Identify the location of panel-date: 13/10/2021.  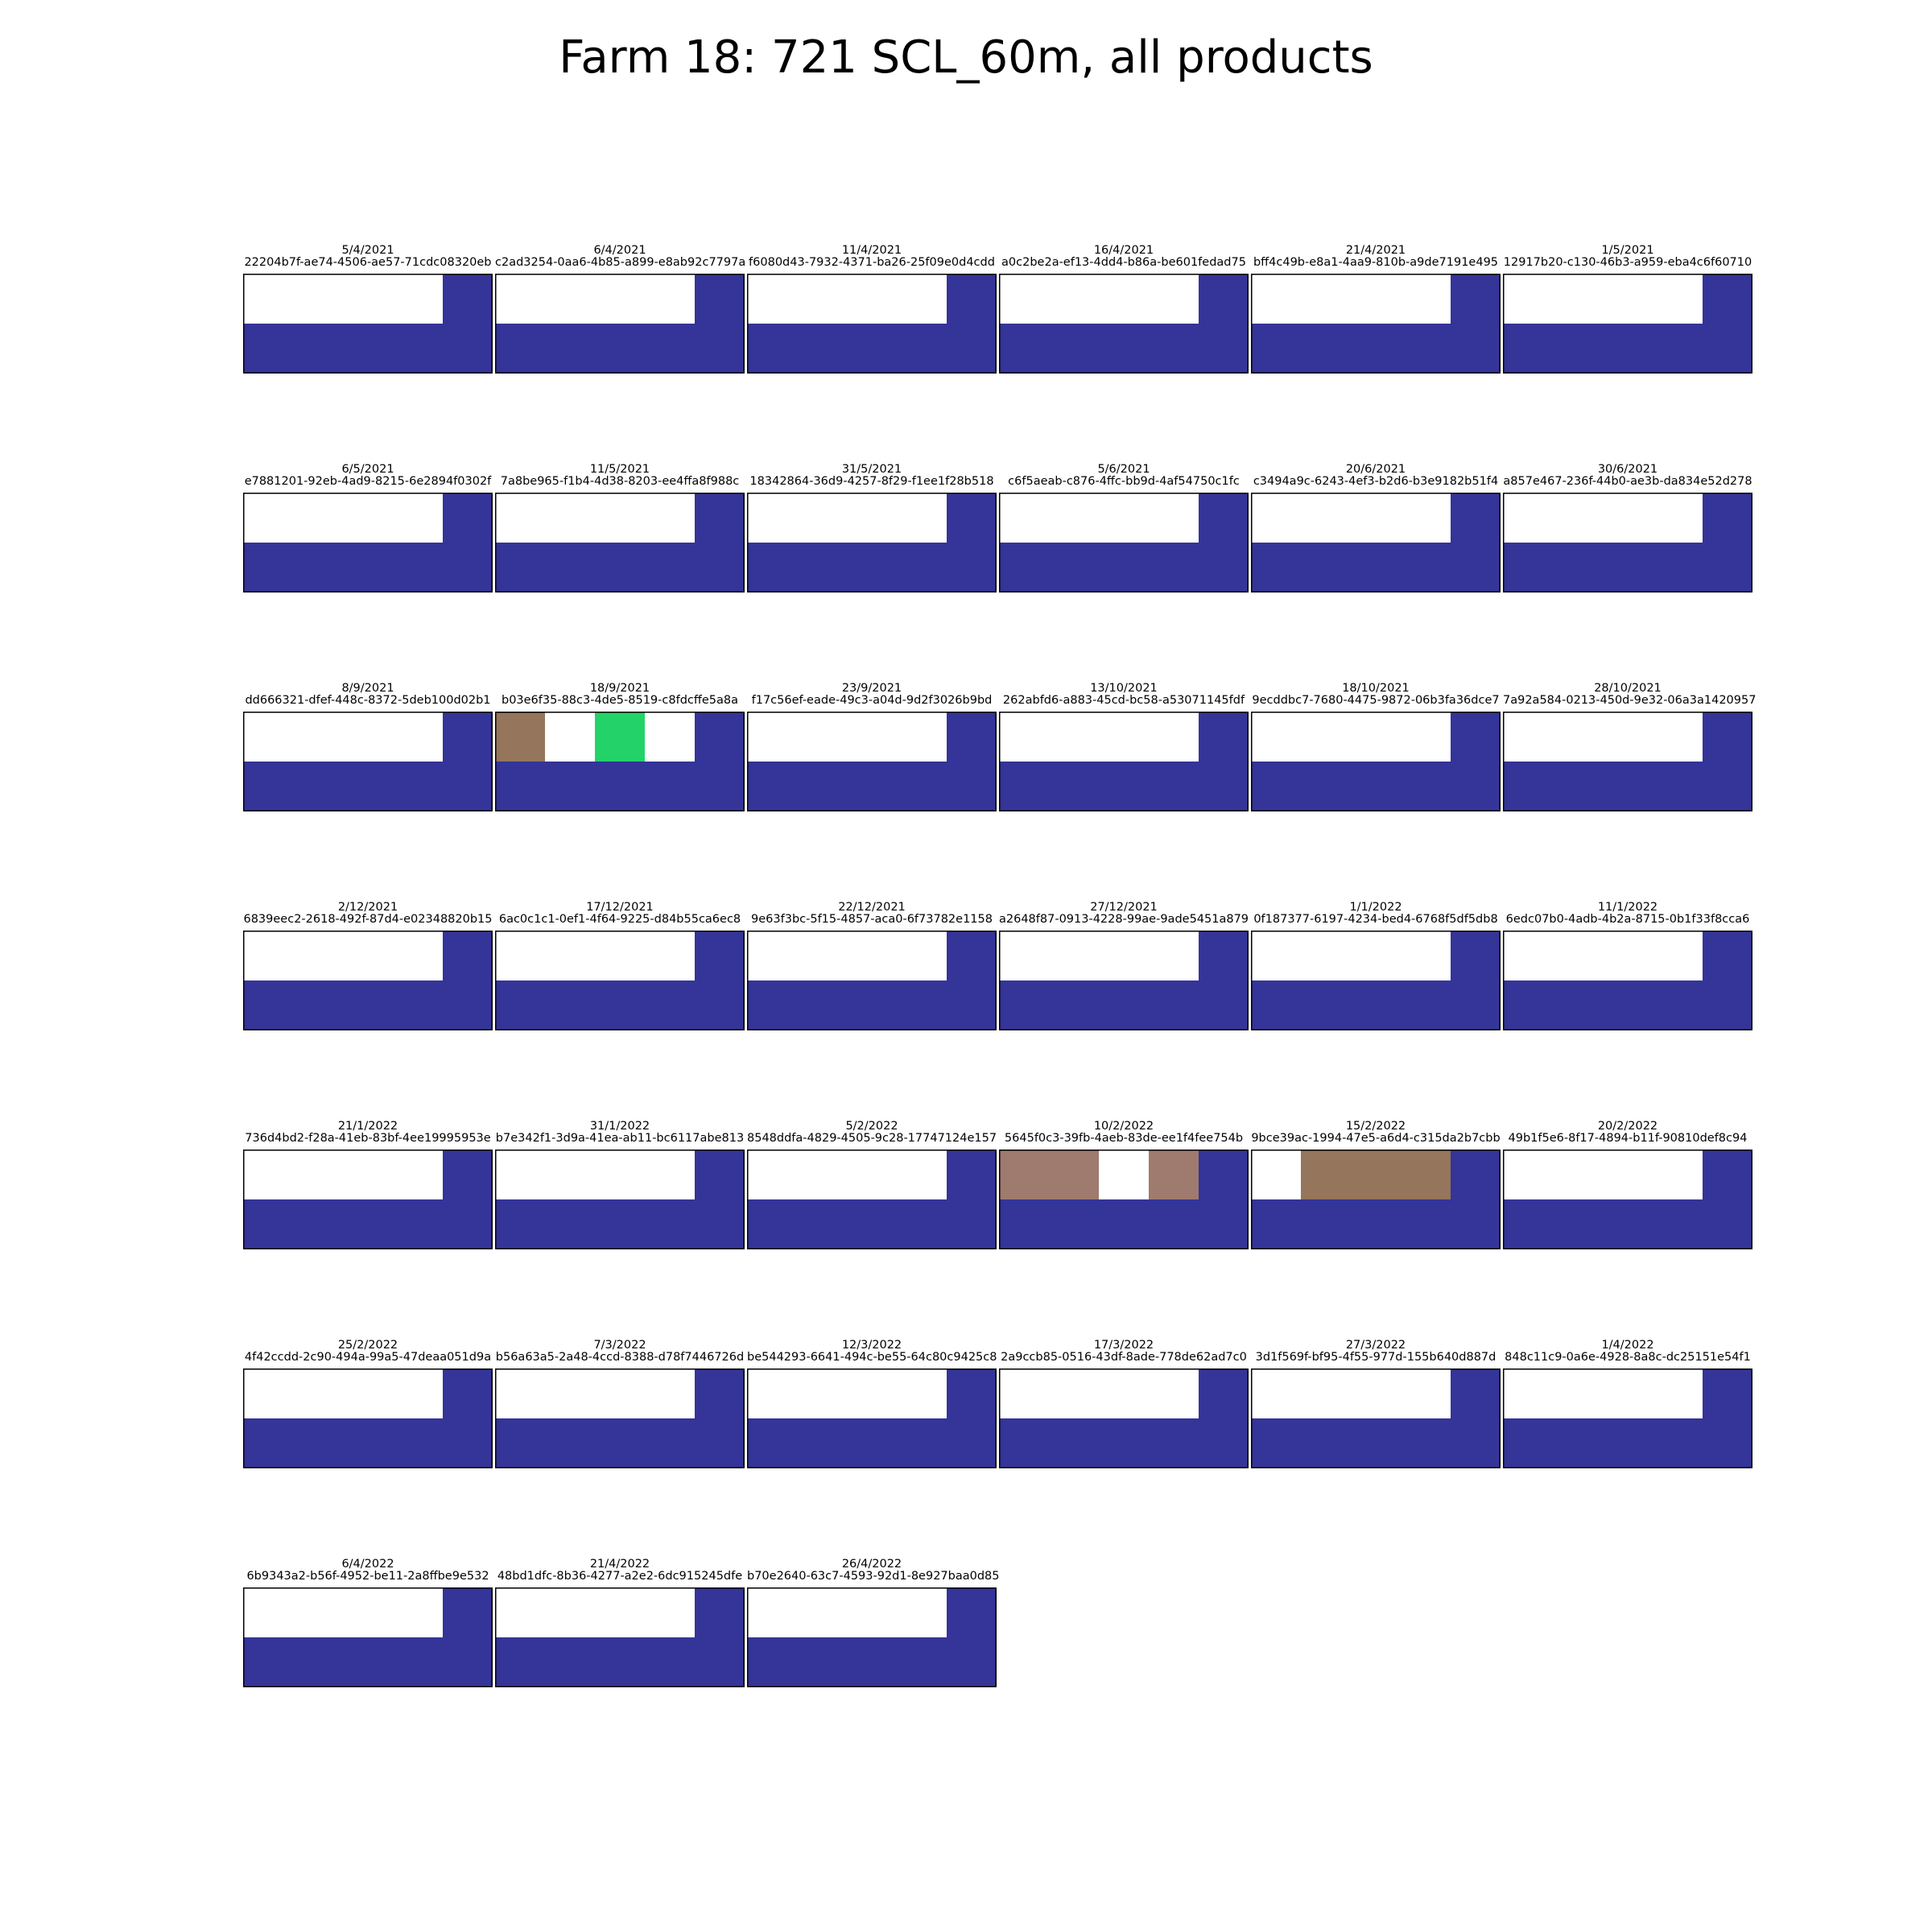
(1124, 688).